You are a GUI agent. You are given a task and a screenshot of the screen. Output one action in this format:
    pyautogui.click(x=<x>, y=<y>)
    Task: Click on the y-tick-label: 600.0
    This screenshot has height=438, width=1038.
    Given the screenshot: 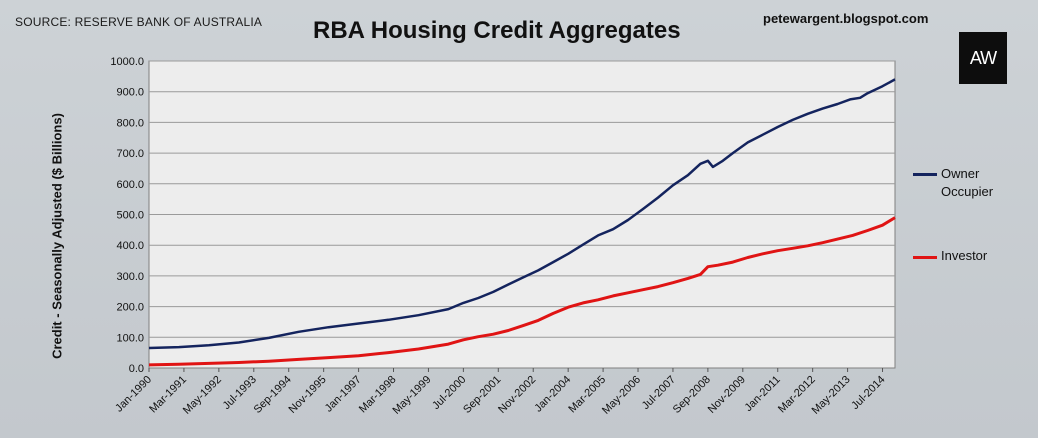 What is the action you would take?
    pyautogui.click(x=130, y=185)
    